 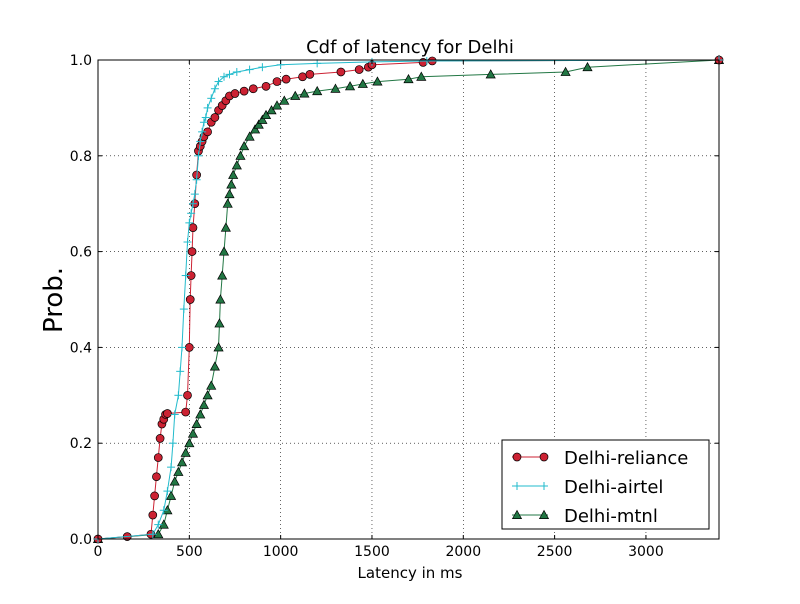 What do you see at coordinates (410, 573) in the screenshot?
I see `x-axis-label: Latency in ms` at bounding box center [410, 573].